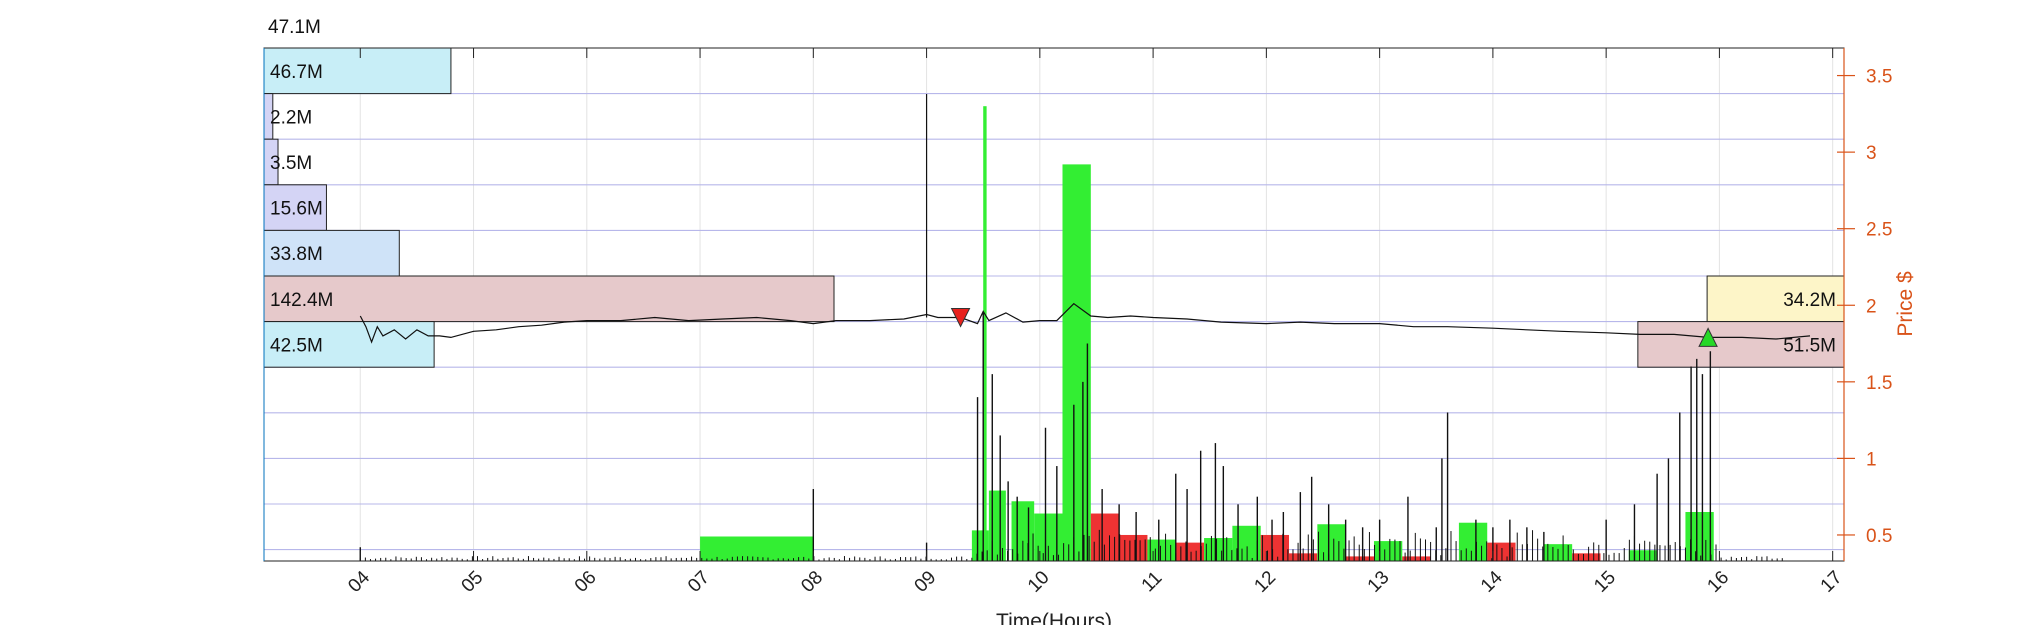 The height and width of the screenshot is (625, 2031). I want to click on x-tick-label: 14, so click(1492, 582).